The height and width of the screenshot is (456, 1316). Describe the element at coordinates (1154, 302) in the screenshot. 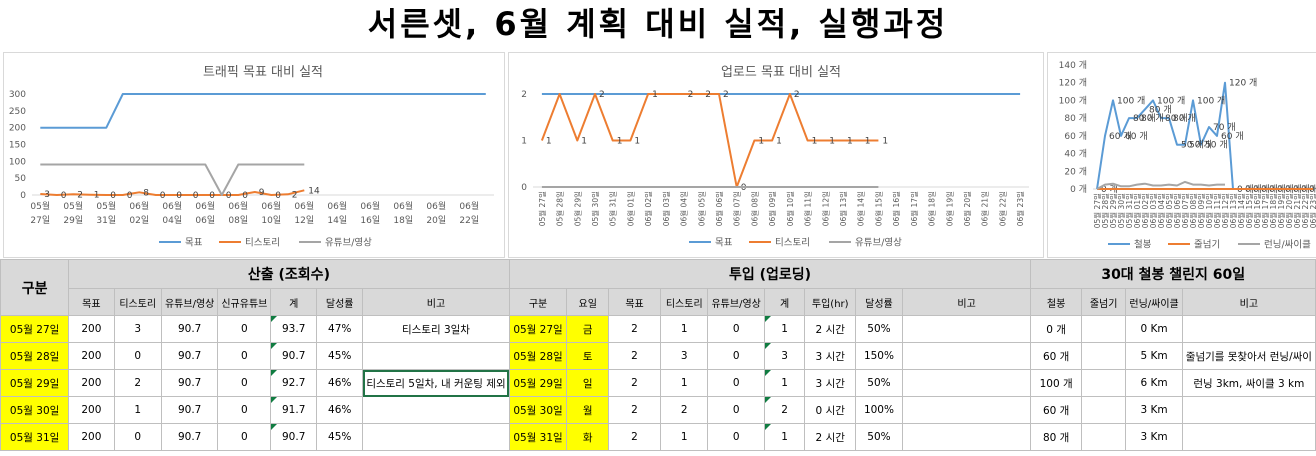

I see `column-header: 런닝/싸이클` at that location.